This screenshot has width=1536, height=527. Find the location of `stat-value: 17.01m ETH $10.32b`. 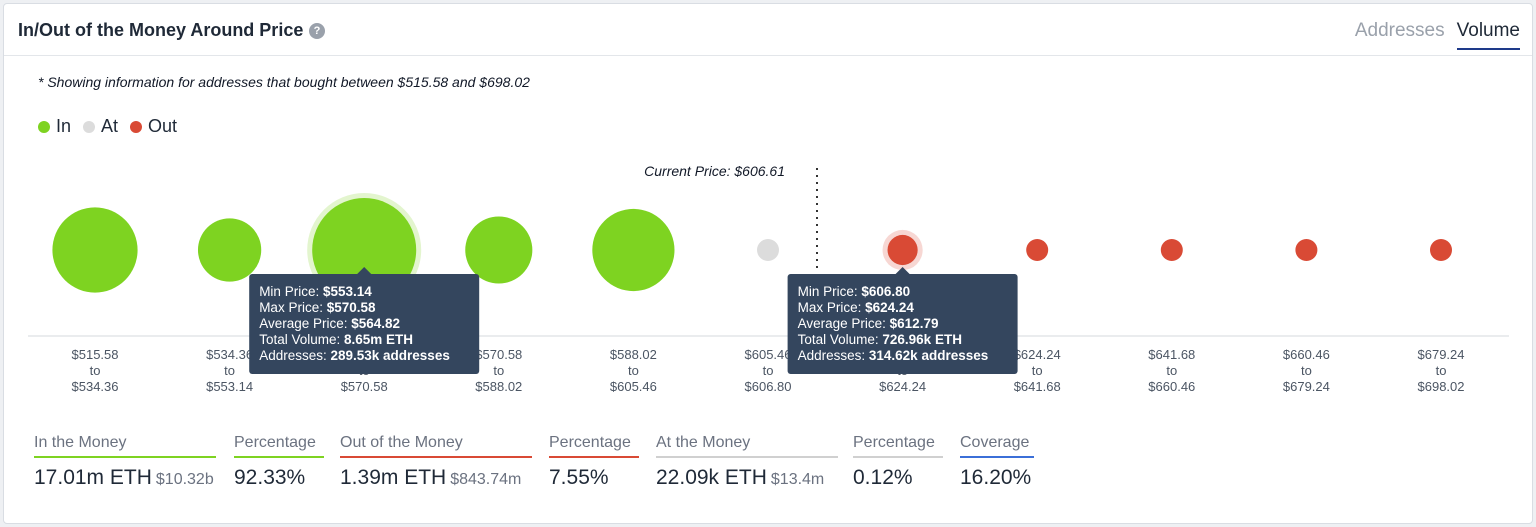

stat-value: 17.01m ETH $10.32b is located at coordinates (125, 478).